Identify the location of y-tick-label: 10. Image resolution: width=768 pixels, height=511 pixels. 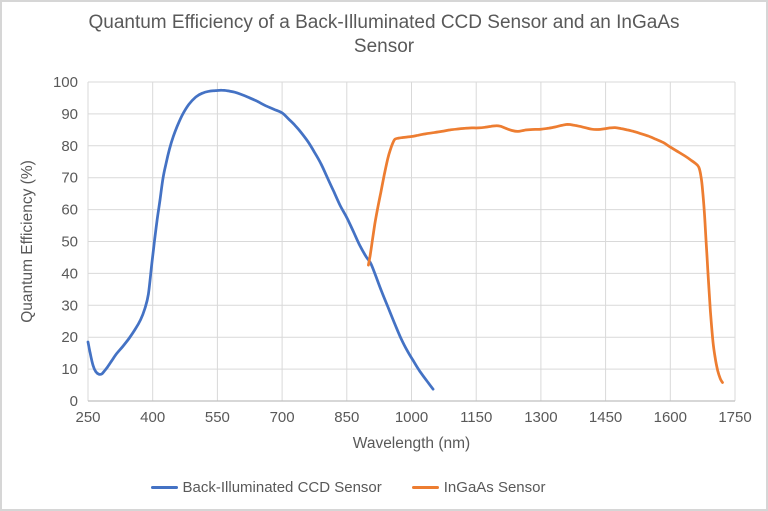
(69, 369).